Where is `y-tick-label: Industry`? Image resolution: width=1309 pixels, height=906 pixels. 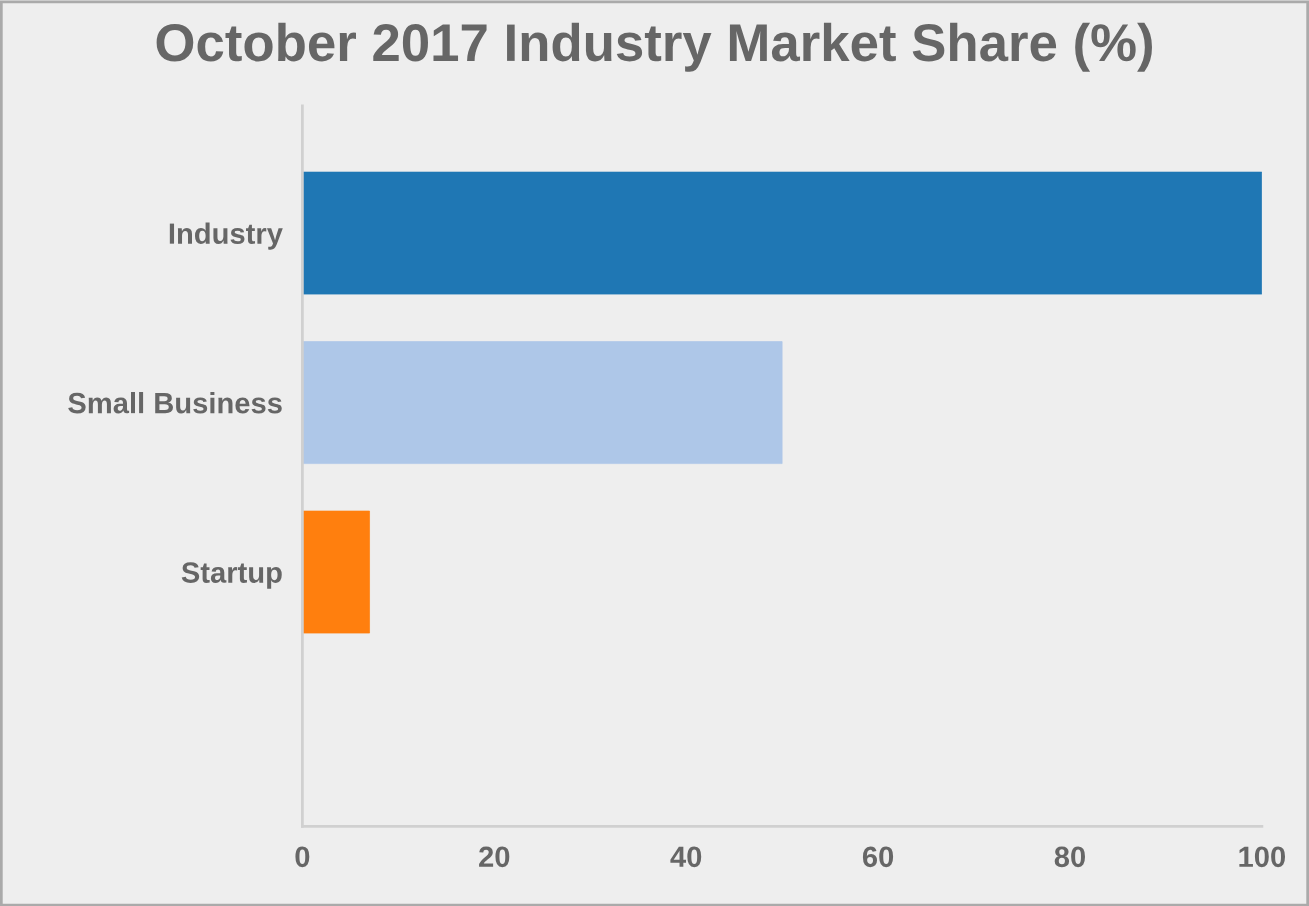 y-tick-label: Industry is located at coordinates (226, 236).